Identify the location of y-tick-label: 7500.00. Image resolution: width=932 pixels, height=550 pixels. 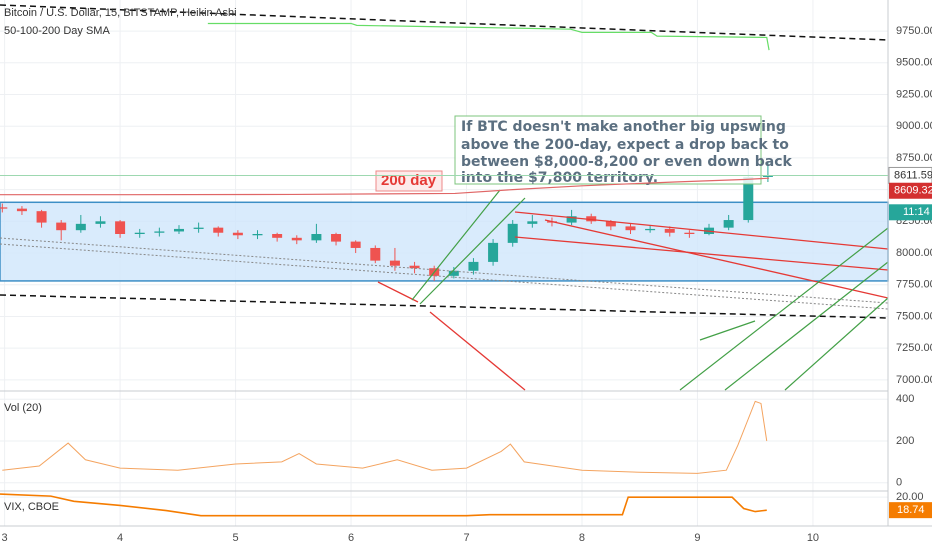
(914, 316).